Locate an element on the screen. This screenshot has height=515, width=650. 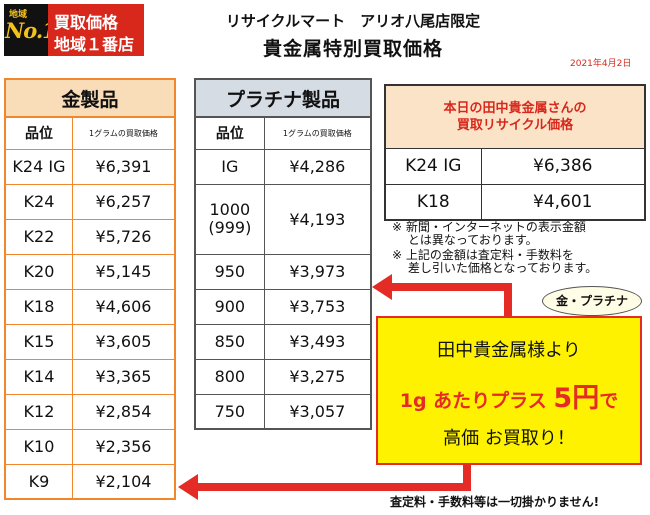
table-row: K20 ¥5,145 is located at coordinates (90, 271).